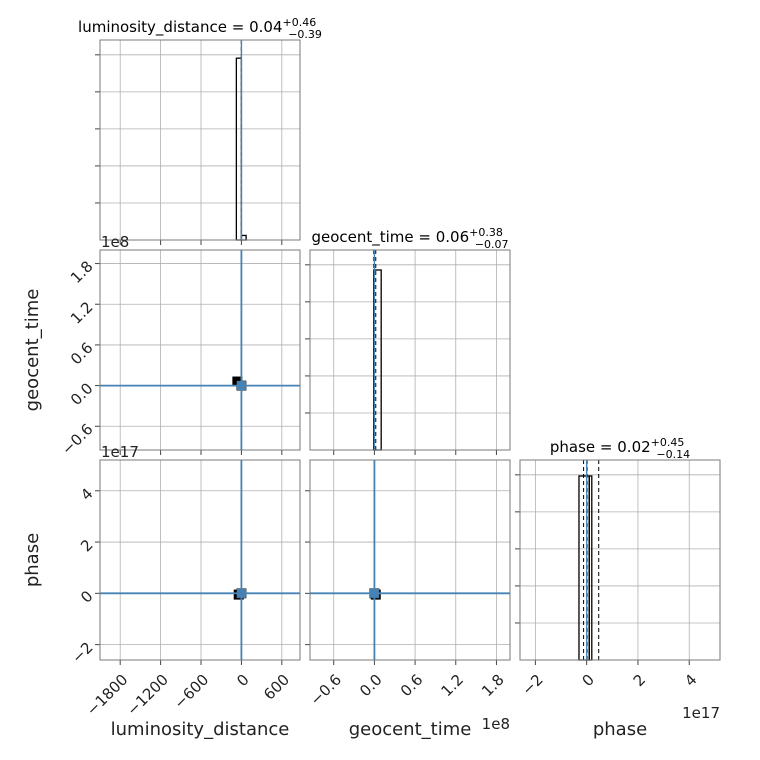  Describe the element at coordinates (147, 695) in the screenshot. I see `x-tick-label: −1200` at that location.